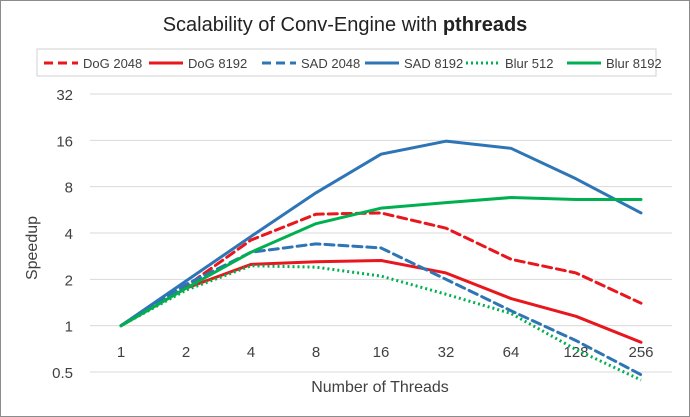  What do you see at coordinates (69, 234) in the screenshot?
I see `y-tick-label: 4` at bounding box center [69, 234].